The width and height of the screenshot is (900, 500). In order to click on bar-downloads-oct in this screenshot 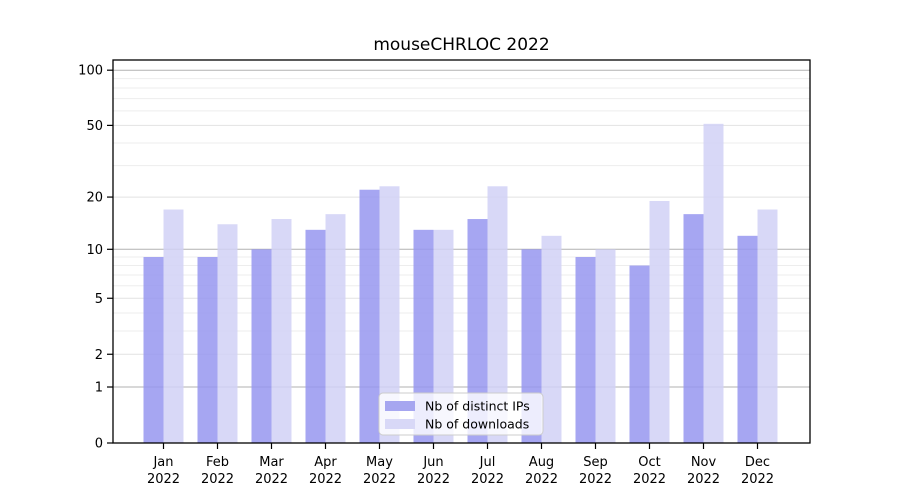, I will do `click(659, 322)`.